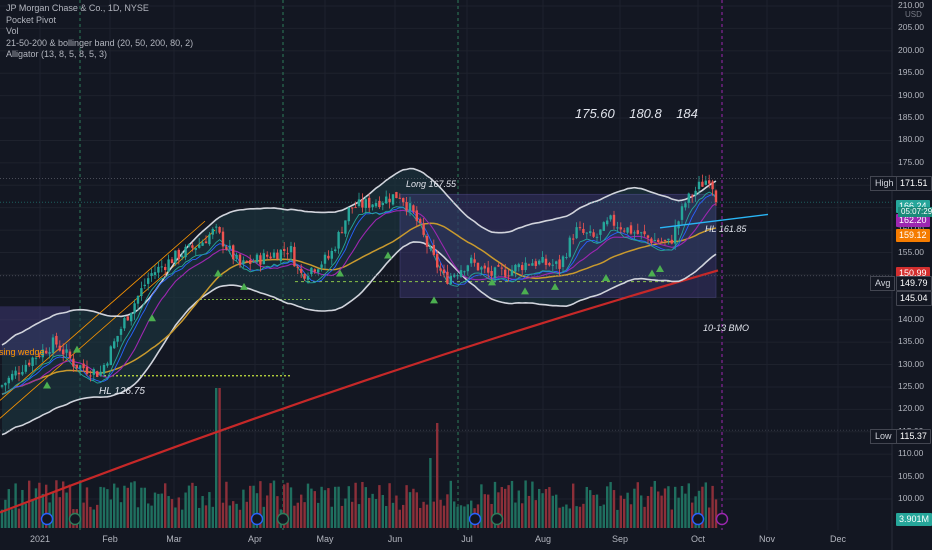 The image size is (932, 550). What do you see at coordinates (620, 539) in the screenshot?
I see `x-tick-label: Sep` at bounding box center [620, 539].